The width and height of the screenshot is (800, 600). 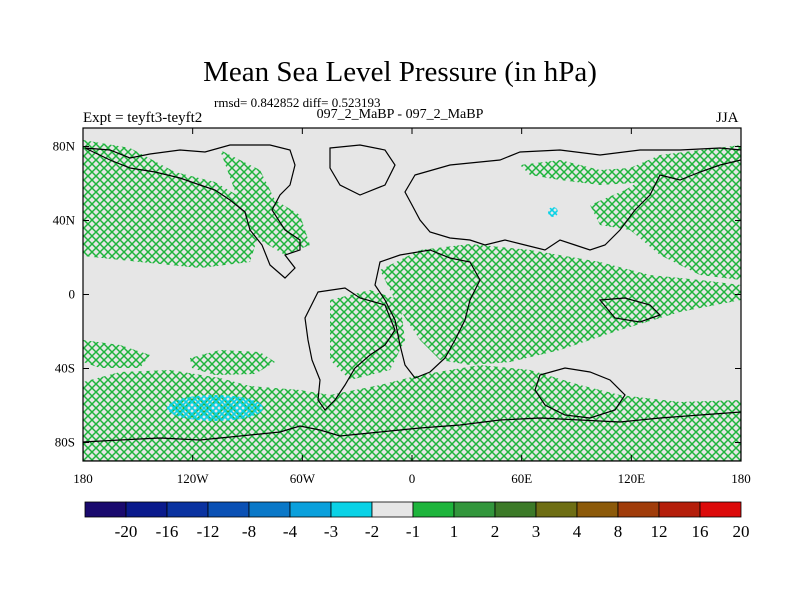 I want to click on coastline-australia, so click(x=580, y=393).